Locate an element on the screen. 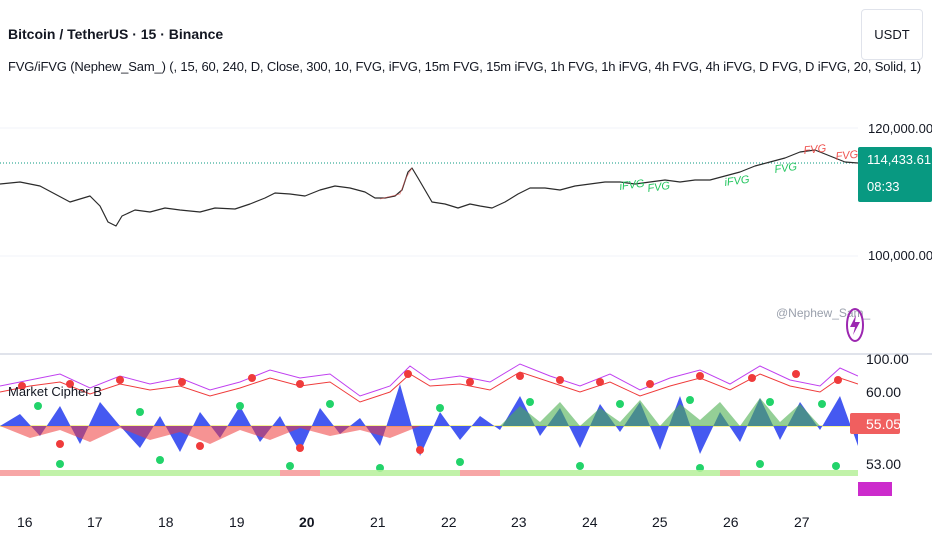  line-magenta is located at coordinates (429, 380).